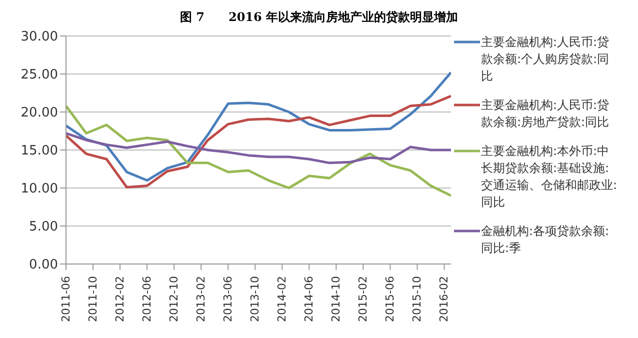  Describe the element at coordinates (545, 59) in the screenshot. I see `legend-label: 主要金融机构:人民币:贷款余额:个人购房贷款:同比` at that location.